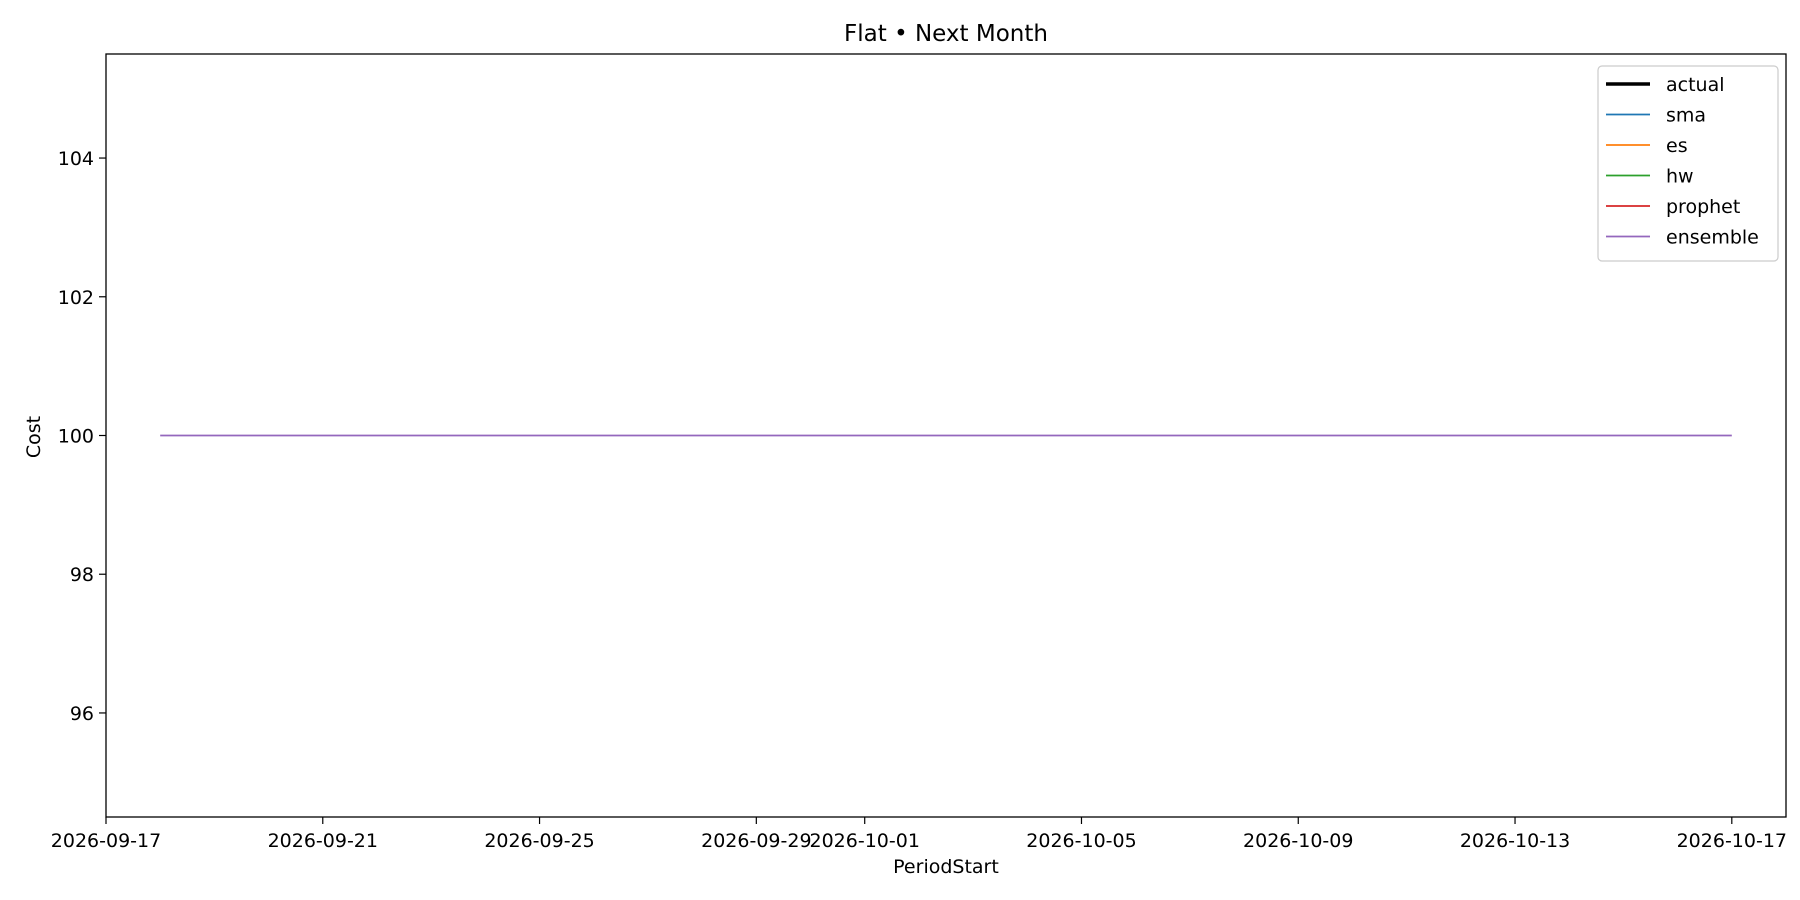  Describe the element at coordinates (539, 841) in the screenshot. I see `x-tick-label: 2026-09-25` at that location.